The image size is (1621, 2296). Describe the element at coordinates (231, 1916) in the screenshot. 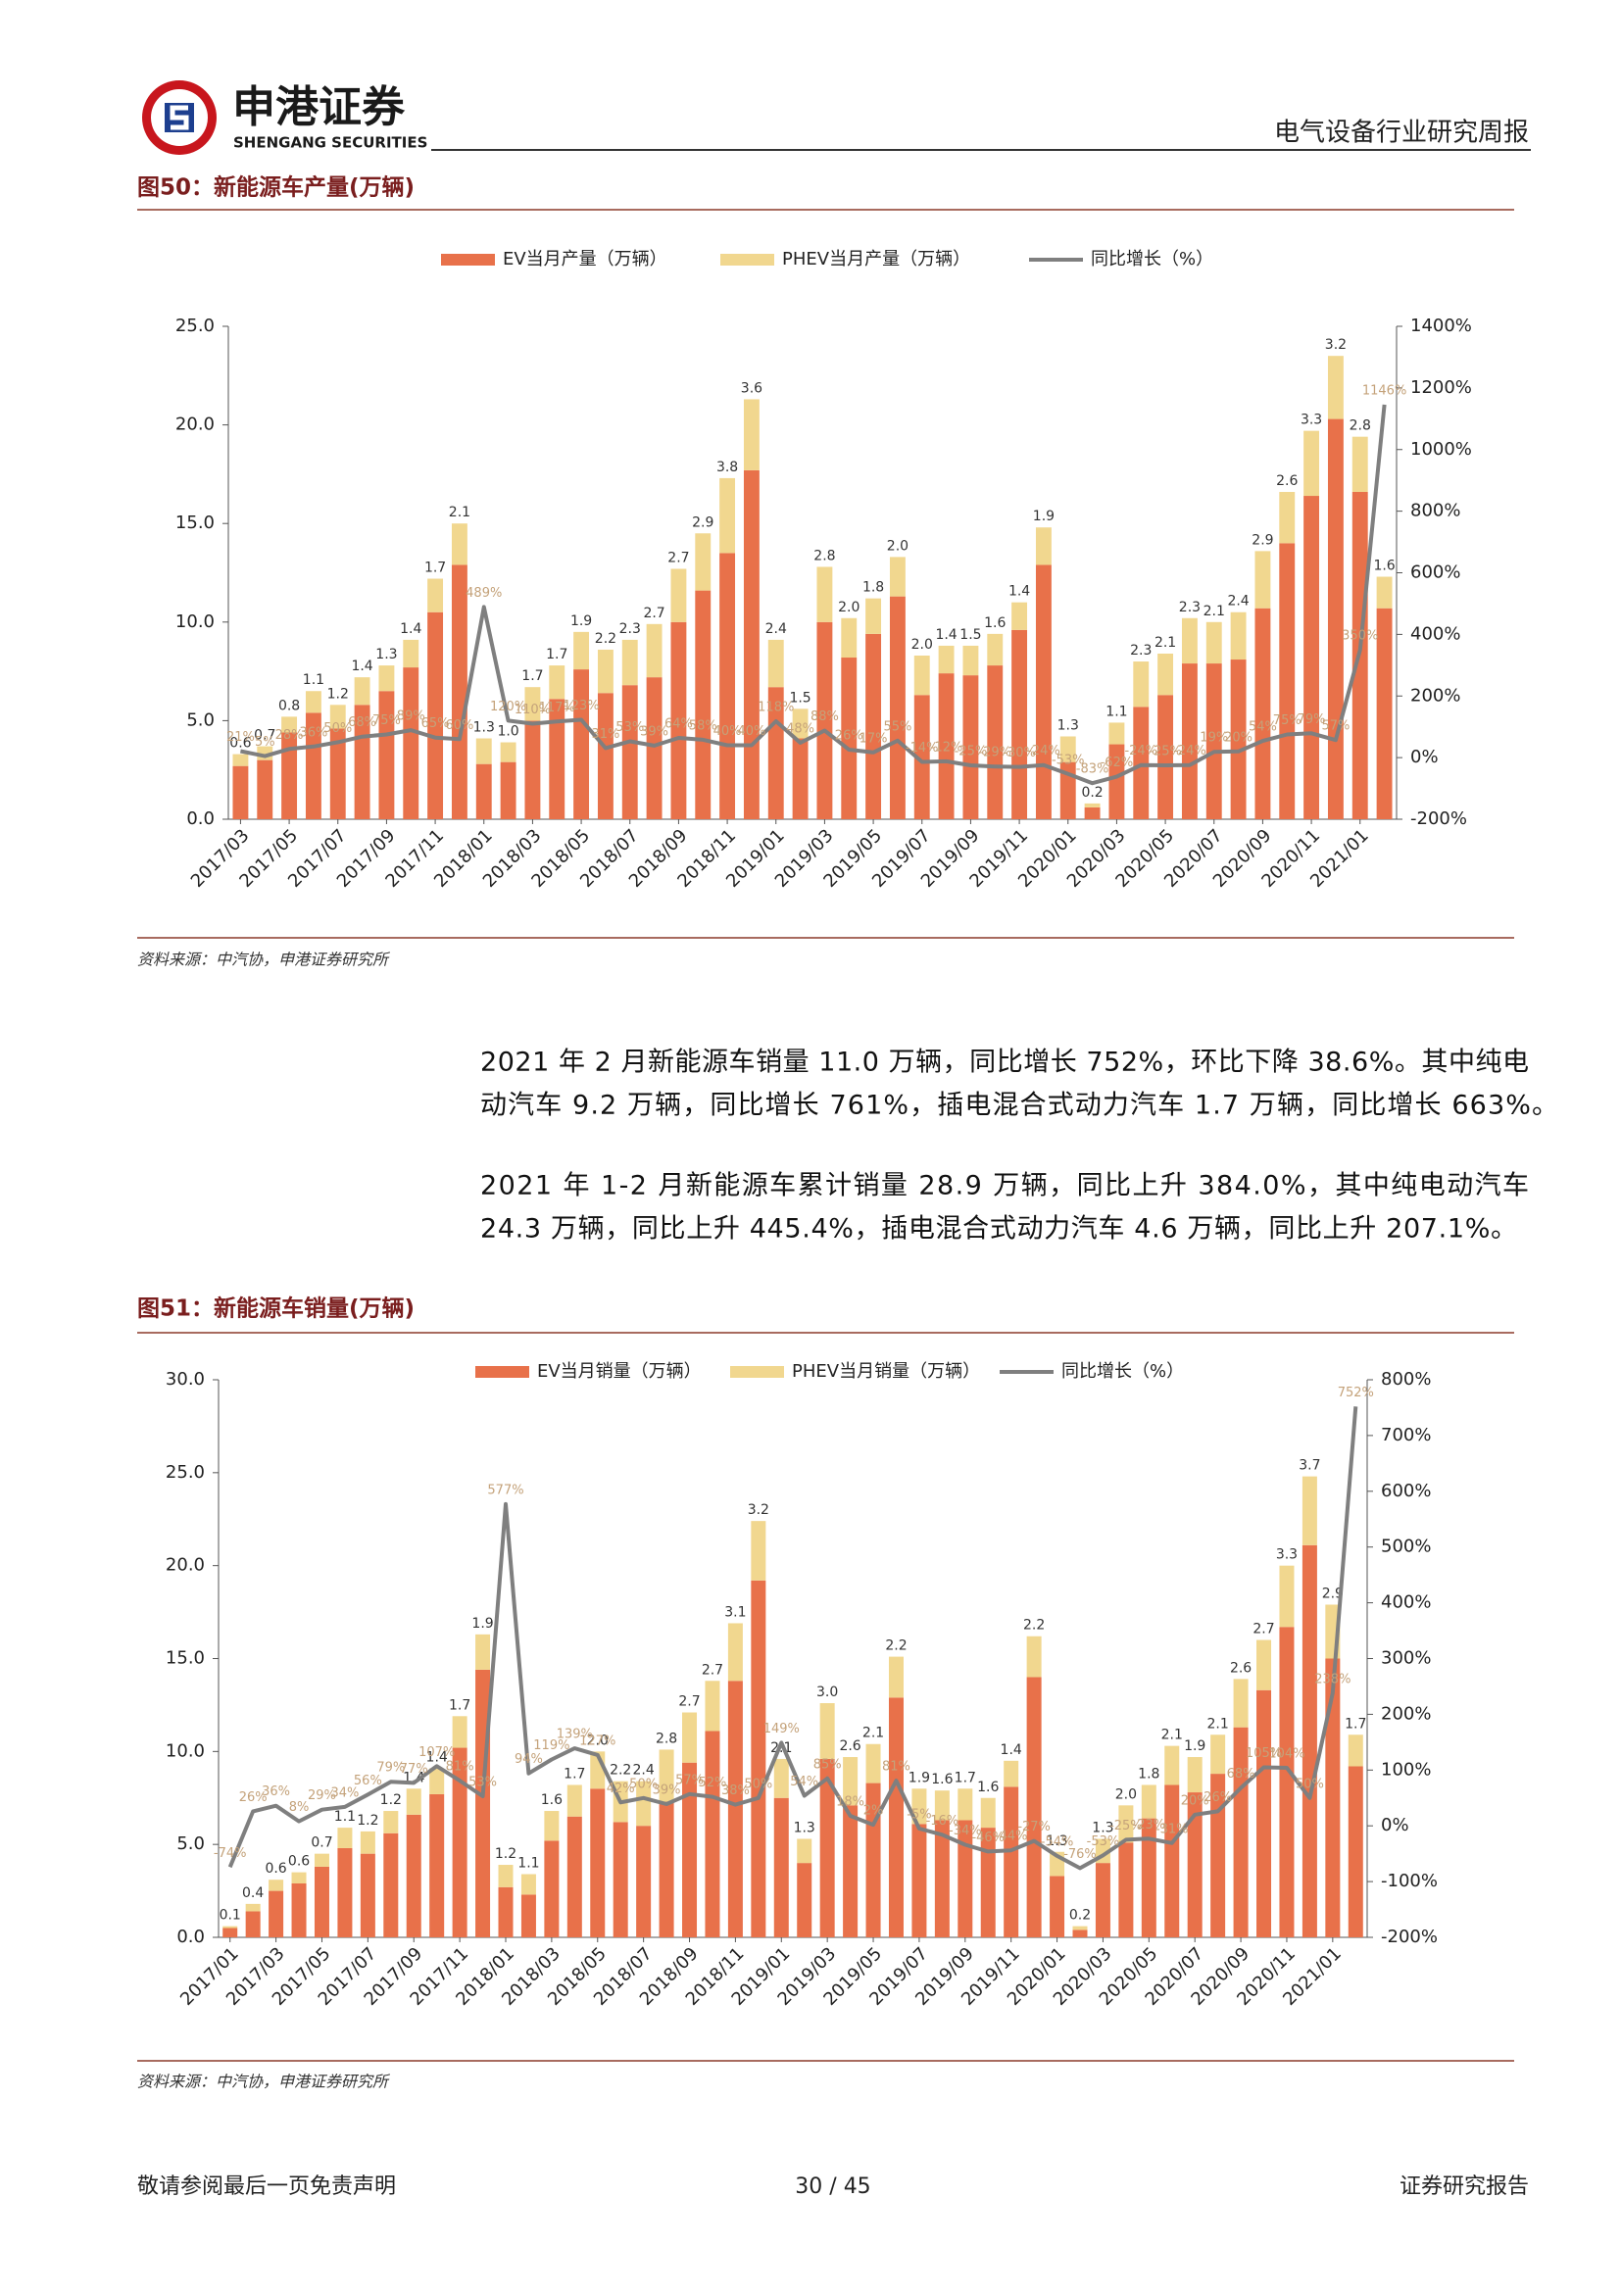

I see `data-label: 0.1` at that location.